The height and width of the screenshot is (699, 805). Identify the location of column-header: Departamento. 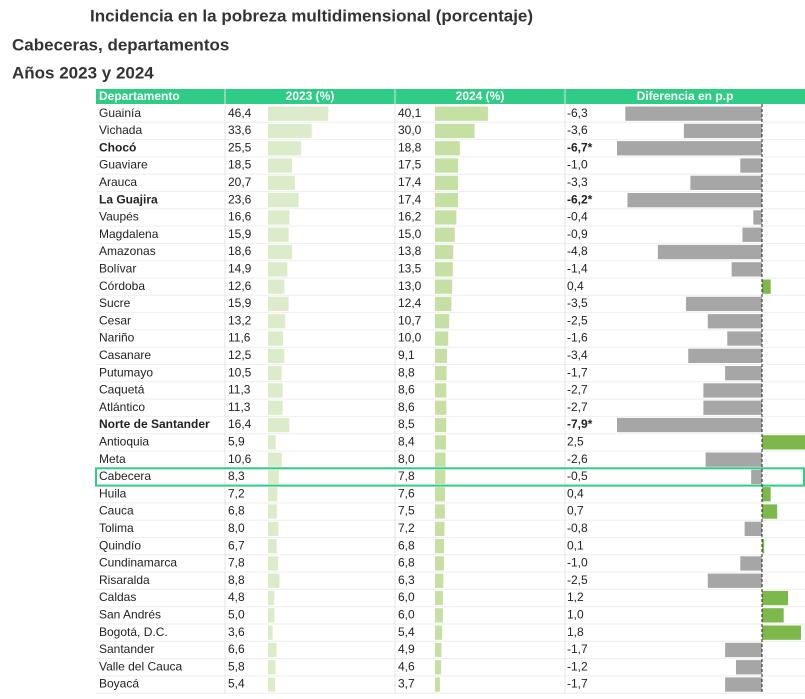
(139, 96).